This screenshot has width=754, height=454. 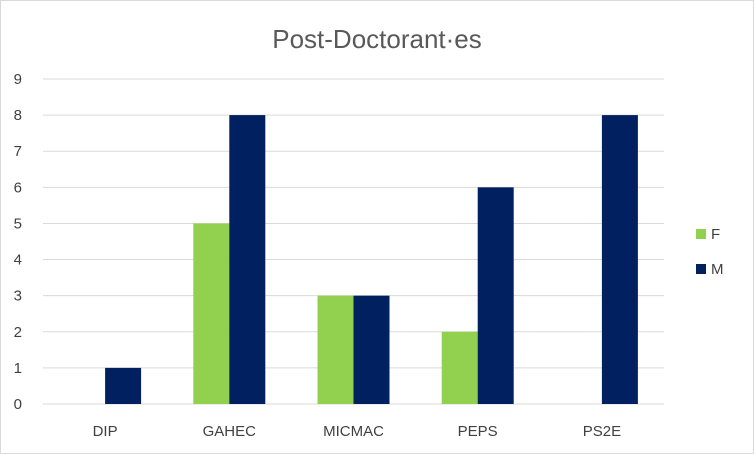 I want to click on bar-f-gahec, so click(x=211, y=313).